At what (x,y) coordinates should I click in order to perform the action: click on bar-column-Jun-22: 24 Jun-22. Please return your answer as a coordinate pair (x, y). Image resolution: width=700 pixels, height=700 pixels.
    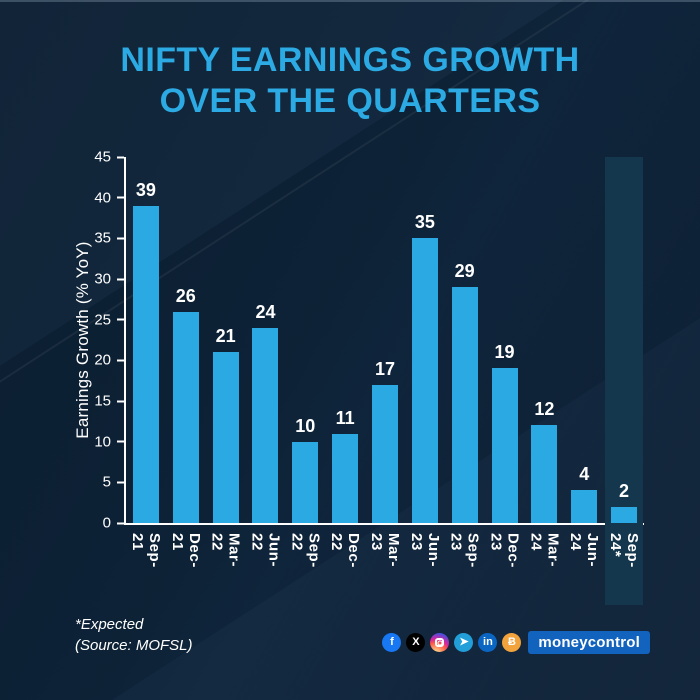
    Looking at the image, I should click on (266, 362).